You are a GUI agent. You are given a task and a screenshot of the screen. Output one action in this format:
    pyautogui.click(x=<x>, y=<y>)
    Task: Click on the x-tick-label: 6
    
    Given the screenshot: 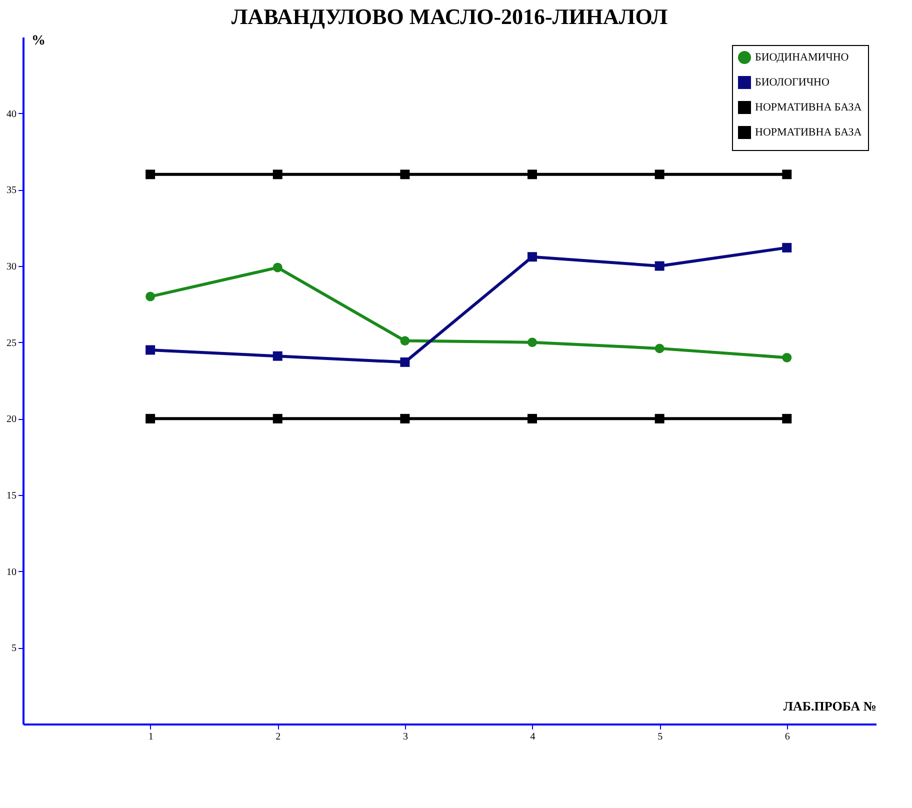 What is the action you would take?
    pyautogui.click(x=787, y=737)
    